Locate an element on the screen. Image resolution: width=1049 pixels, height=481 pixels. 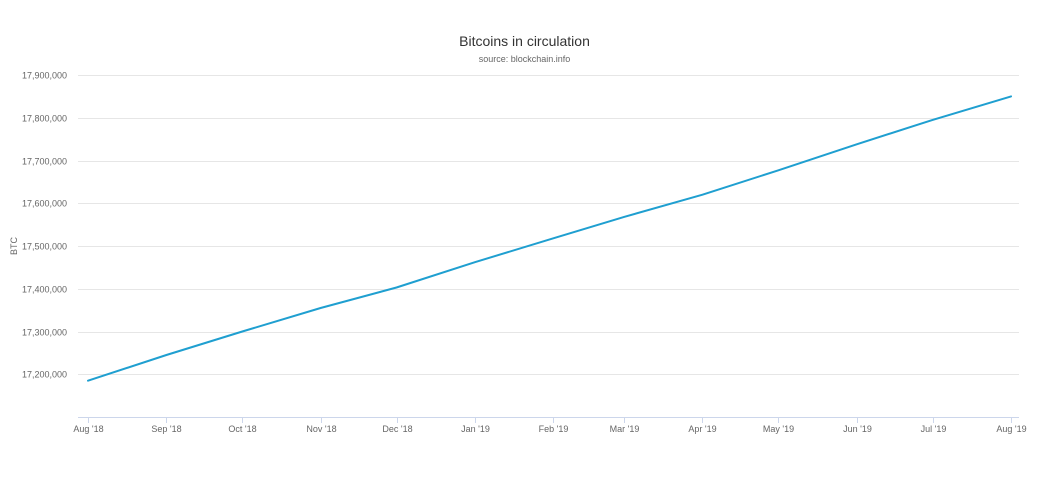
y-tick-label: 17,700,000 is located at coordinates (44, 162).